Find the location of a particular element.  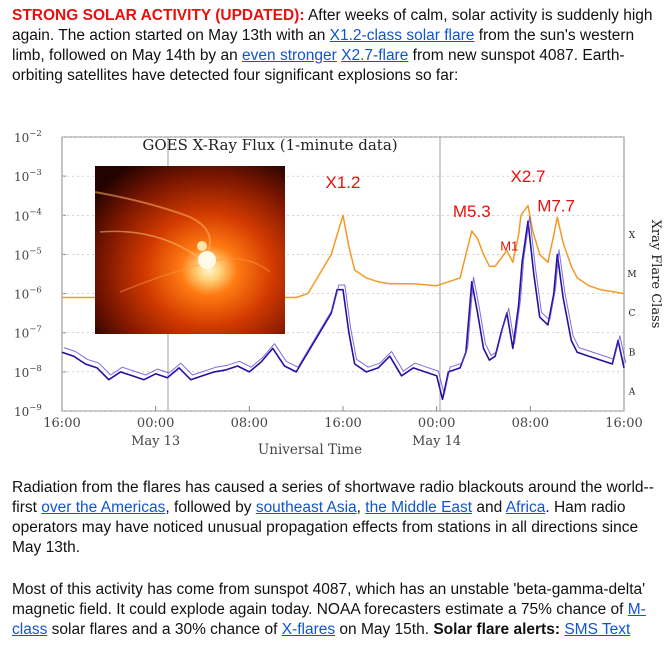

flare-class-label: B is located at coordinates (632, 353).